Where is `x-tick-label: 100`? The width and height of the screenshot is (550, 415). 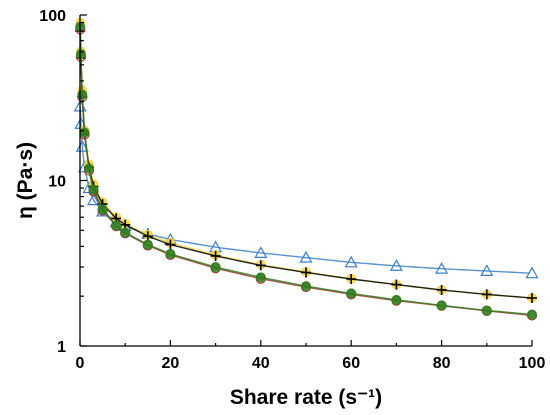 x-tick-label: 100 is located at coordinates (532, 363).